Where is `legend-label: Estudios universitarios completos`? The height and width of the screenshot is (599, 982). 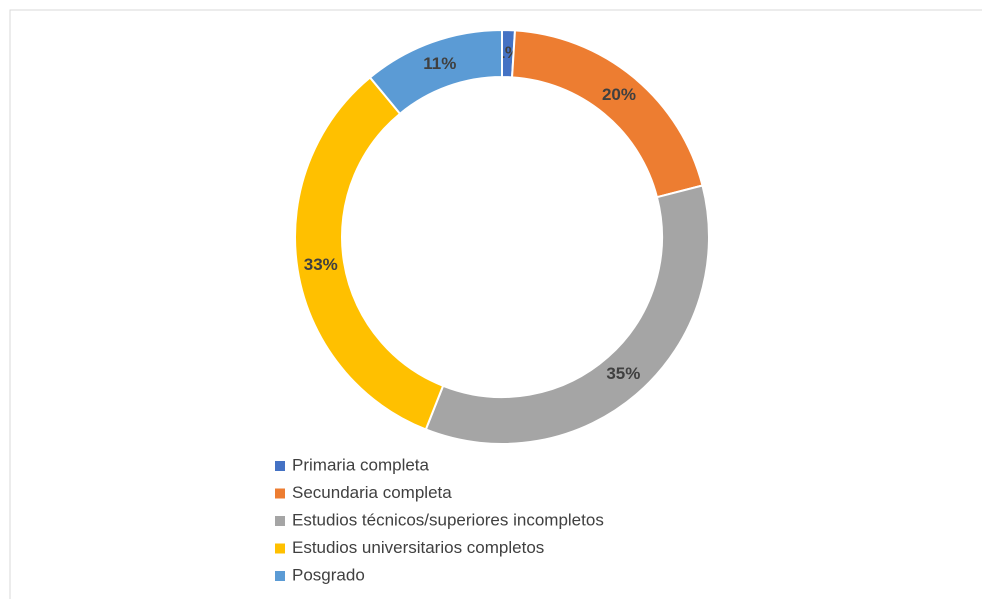
legend-label: Estudios universitarios completos is located at coordinates (418, 547).